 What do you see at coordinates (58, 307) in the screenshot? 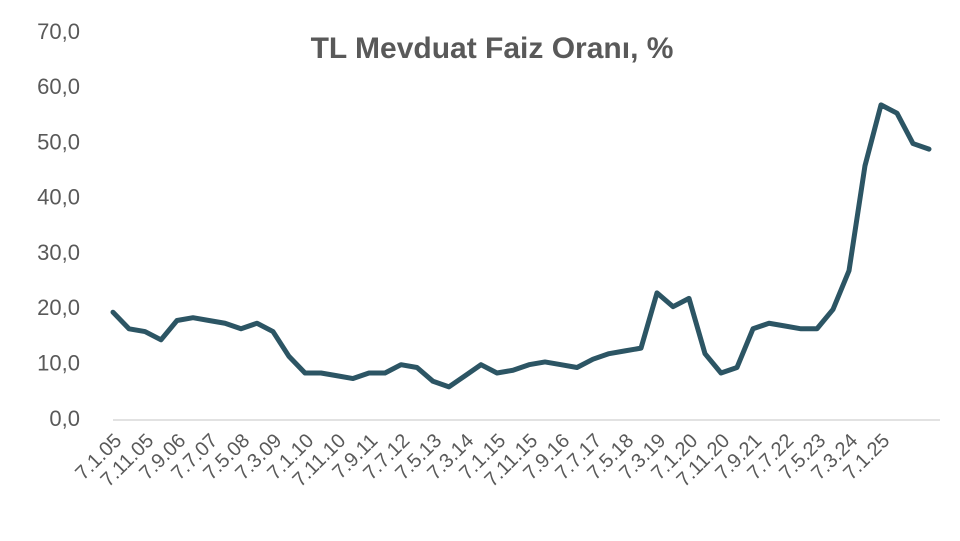
I see `y-tick-label: 20,0` at bounding box center [58, 307].